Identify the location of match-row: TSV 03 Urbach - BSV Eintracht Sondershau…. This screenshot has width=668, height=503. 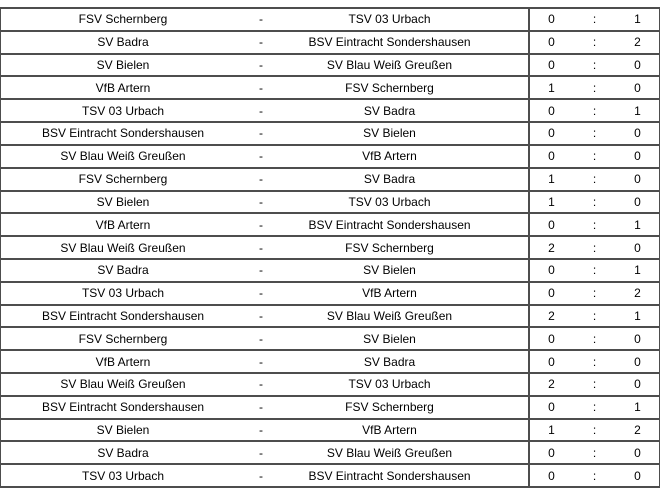
(330, 476).